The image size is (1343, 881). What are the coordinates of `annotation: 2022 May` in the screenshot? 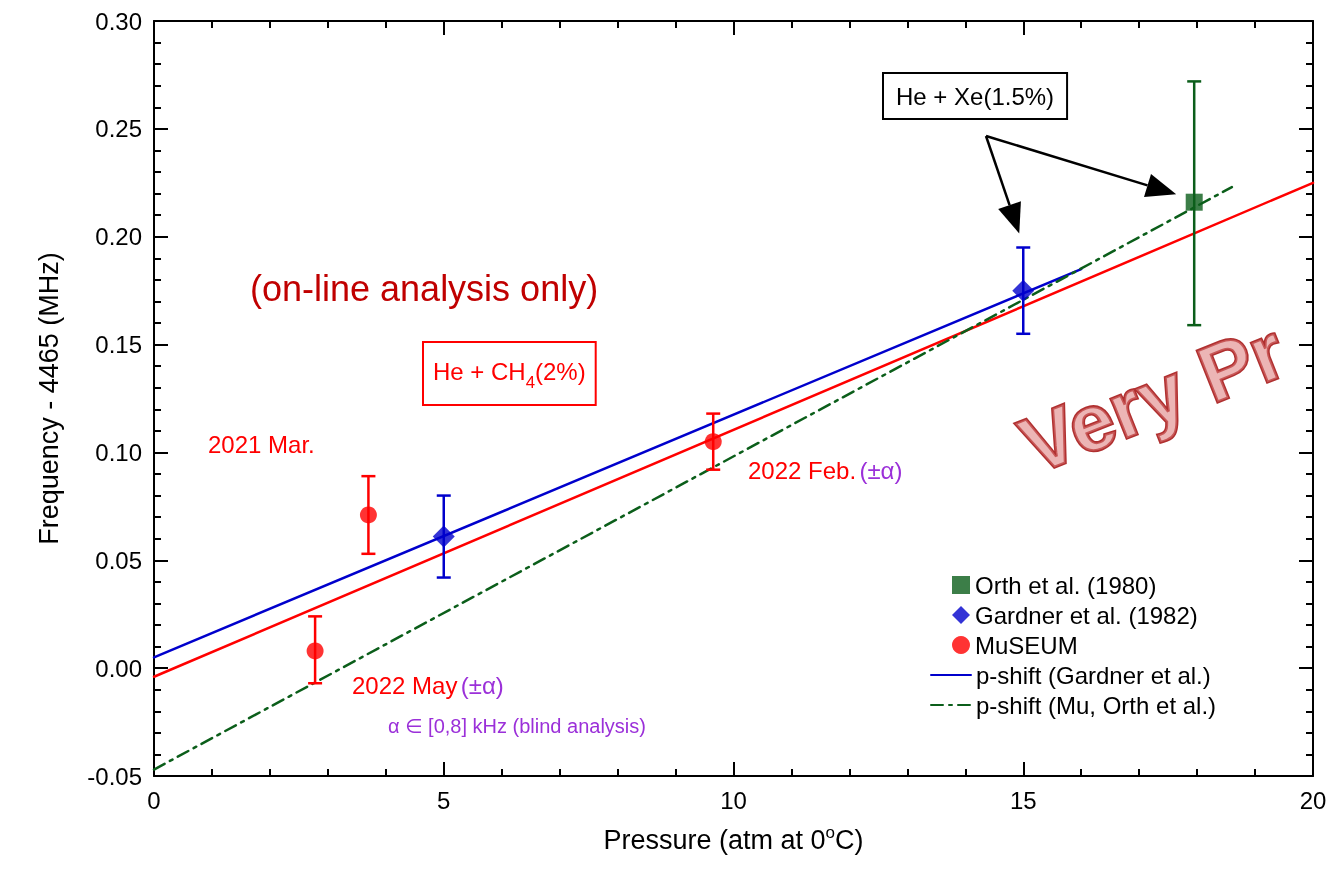 It's located at (405, 685).